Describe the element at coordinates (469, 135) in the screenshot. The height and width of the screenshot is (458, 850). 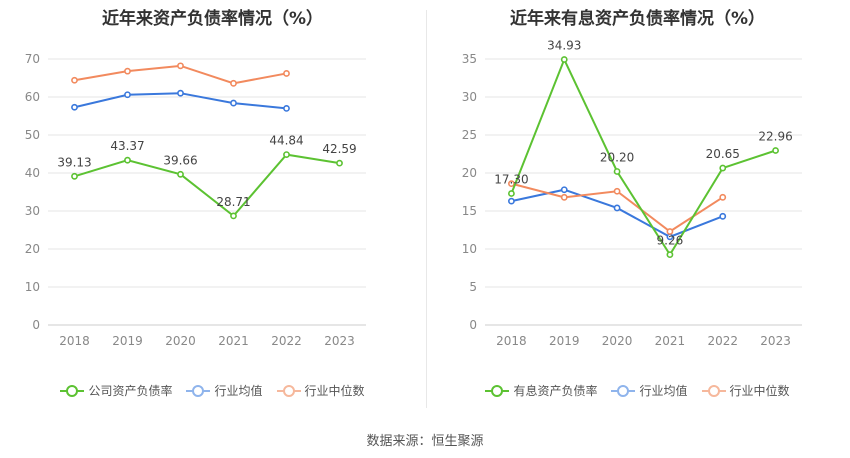
I see `y-tick-label: 25` at that location.